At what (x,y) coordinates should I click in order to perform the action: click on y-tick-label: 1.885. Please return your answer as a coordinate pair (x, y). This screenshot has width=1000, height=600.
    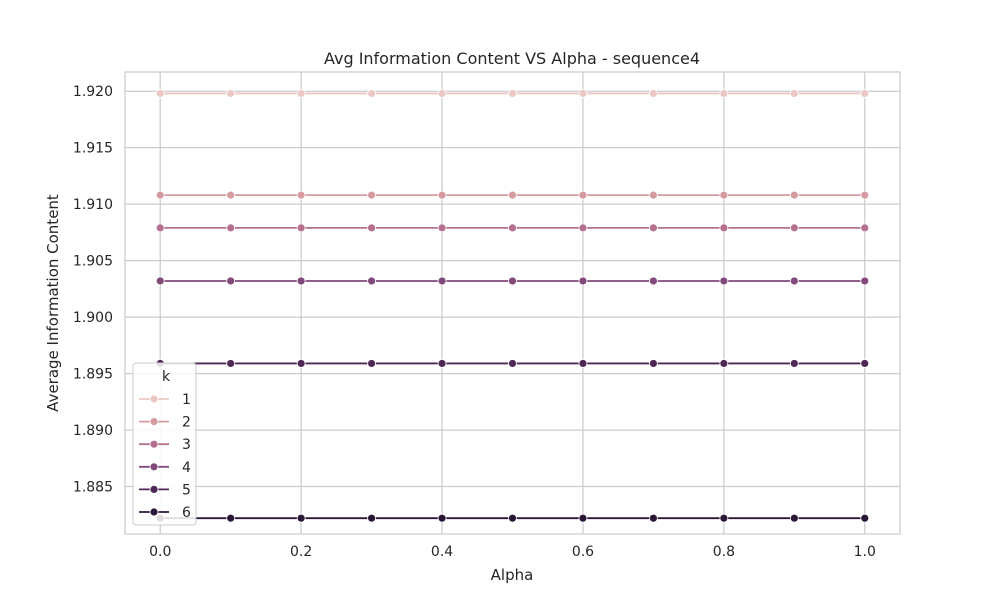
    Looking at the image, I should click on (93, 488).